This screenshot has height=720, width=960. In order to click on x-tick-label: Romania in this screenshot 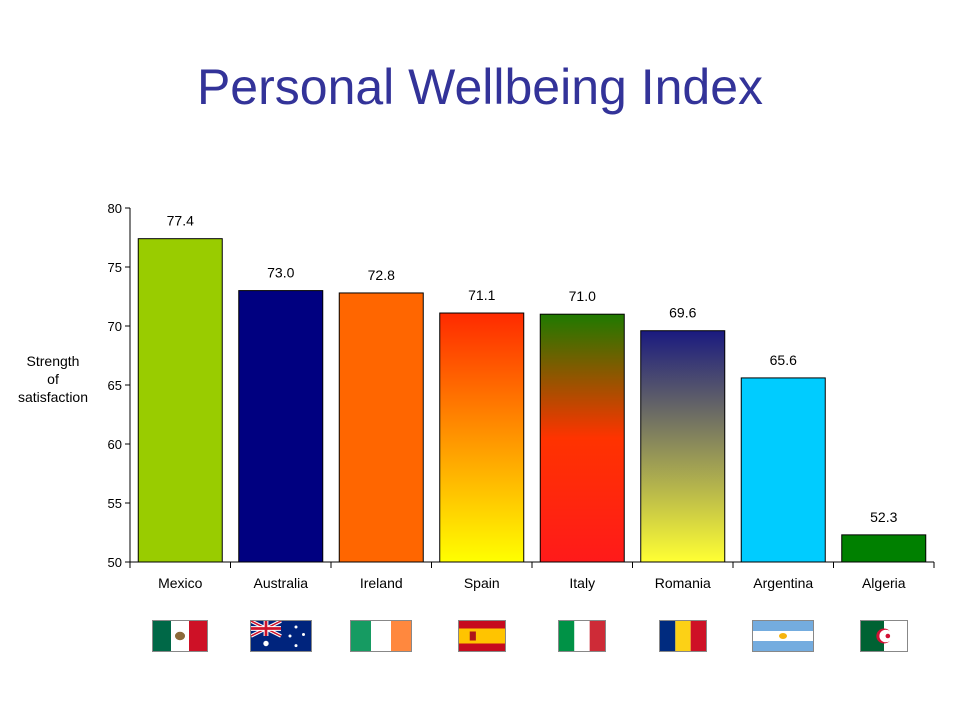, I will do `click(683, 583)`.